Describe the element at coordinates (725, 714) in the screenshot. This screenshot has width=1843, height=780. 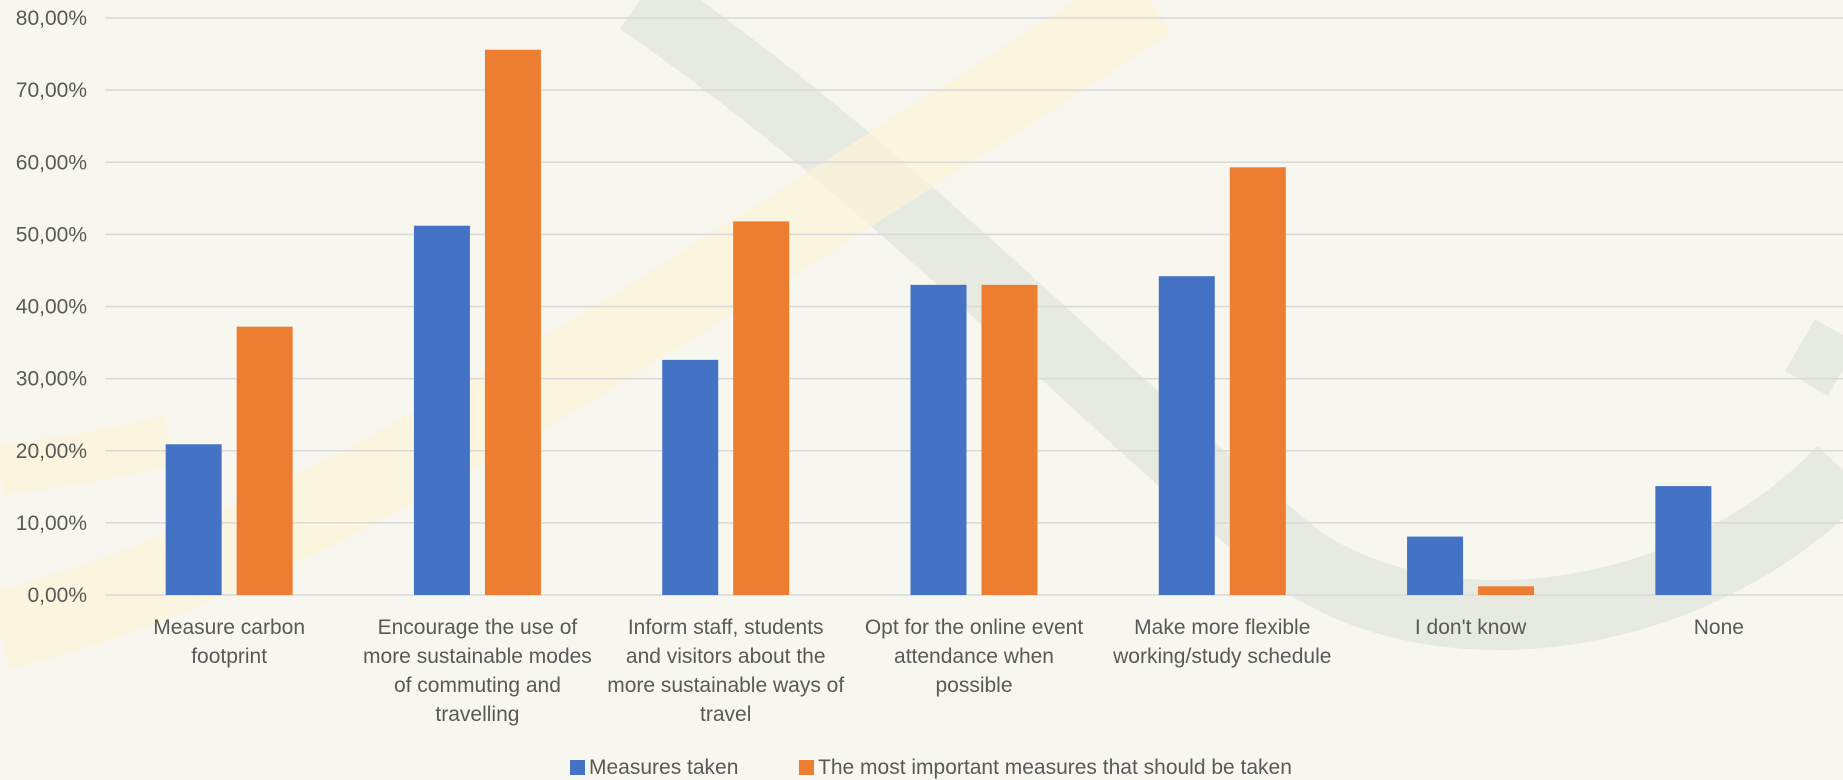
I see `x-category-label-line: travel` at that location.